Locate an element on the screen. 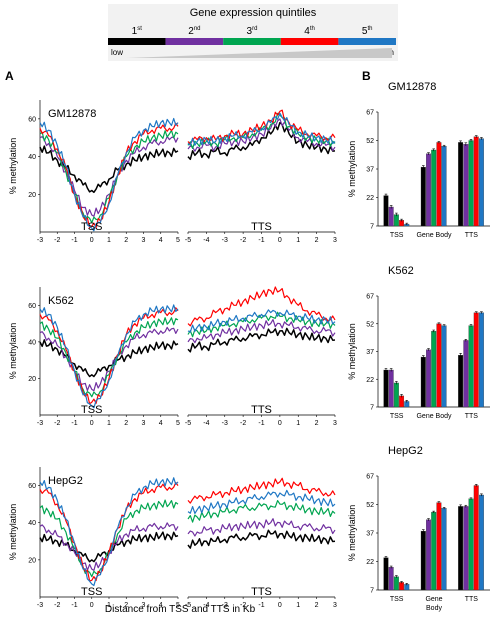 The width and height of the screenshot is (500, 621). x-tick-label: 0 is located at coordinates (92, 423).